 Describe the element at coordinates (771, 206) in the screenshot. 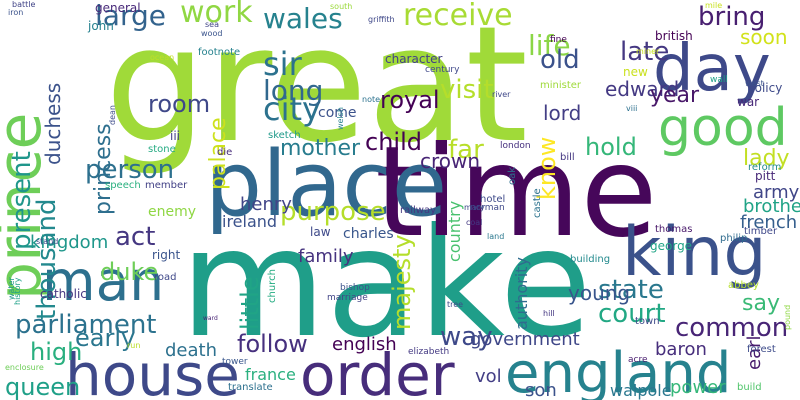

I see `word-brother: brother` at that location.